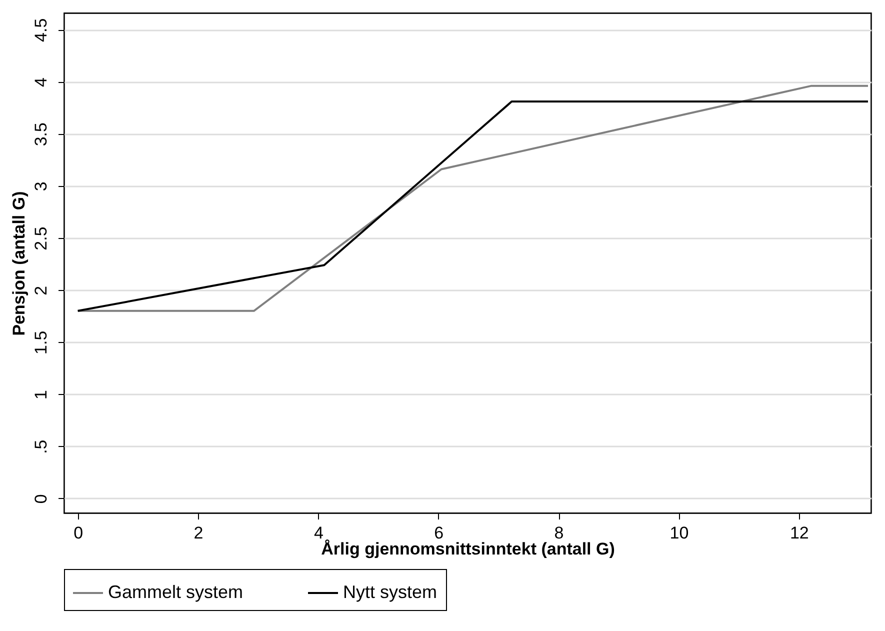 The width and height of the screenshot is (885, 631). Describe the element at coordinates (41, 238) in the screenshot. I see `y-tick-label: 2.5` at that location.